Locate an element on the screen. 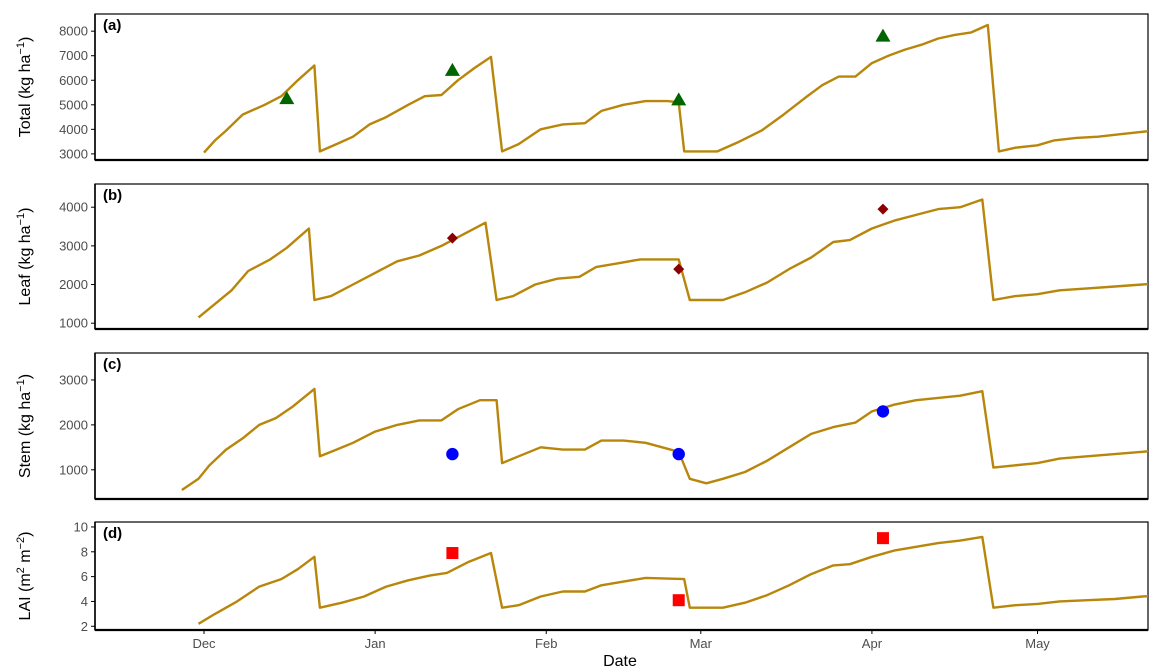 The width and height of the screenshot is (1150, 671). x-tick-label: May is located at coordinates (1037, 643).